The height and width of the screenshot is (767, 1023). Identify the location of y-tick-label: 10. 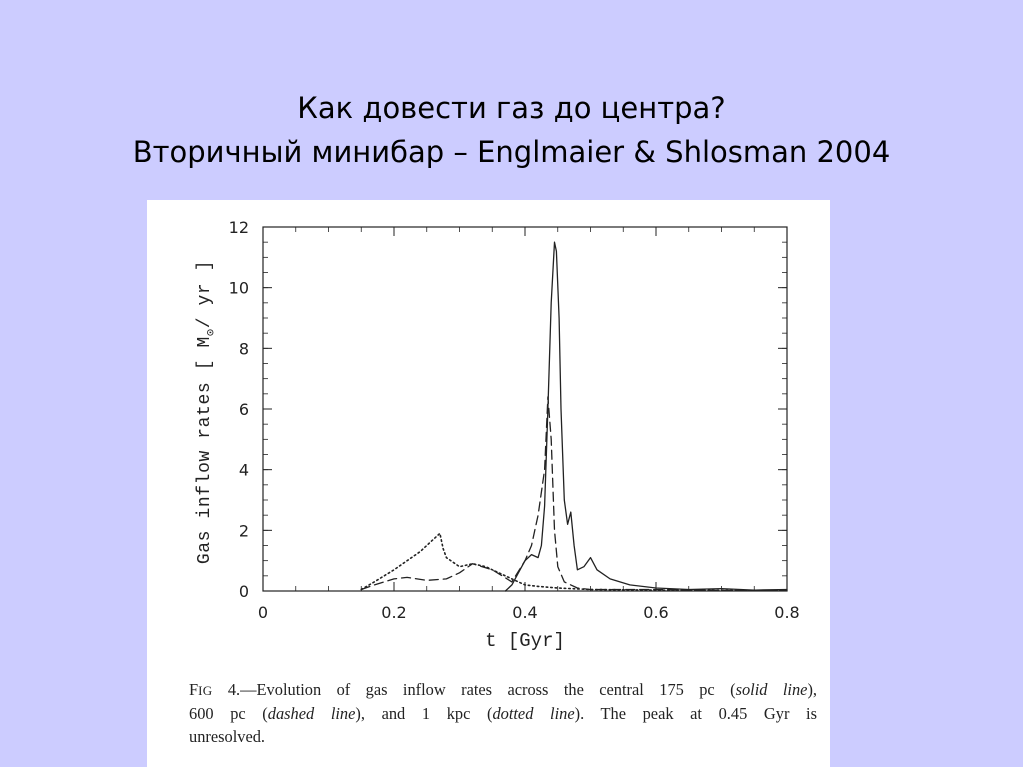
(239, 288).